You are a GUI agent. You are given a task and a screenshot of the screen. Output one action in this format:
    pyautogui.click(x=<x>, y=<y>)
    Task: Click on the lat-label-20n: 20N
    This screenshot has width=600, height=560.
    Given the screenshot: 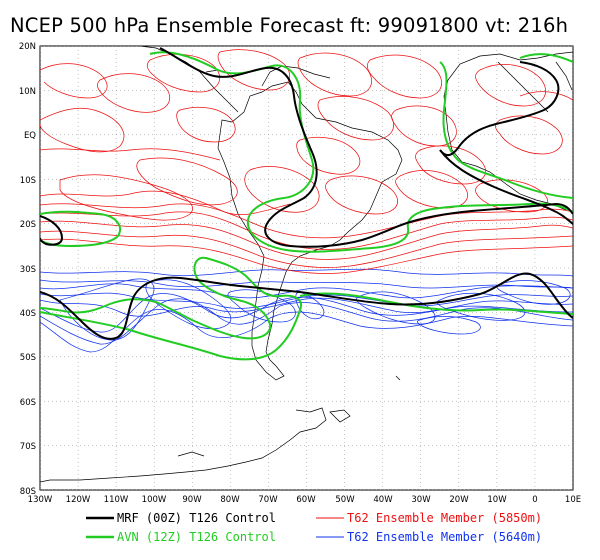 What is the action you would take?
    pyautogui.click(x=27, y=47)
    